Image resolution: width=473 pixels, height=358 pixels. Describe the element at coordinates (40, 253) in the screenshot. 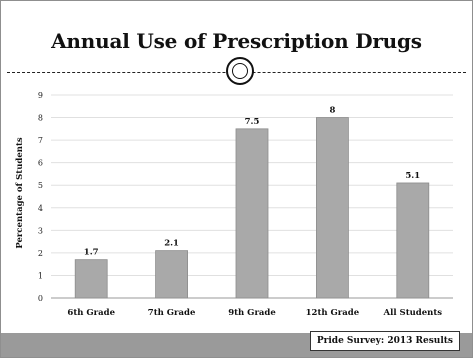

I see `y-tick-label: 2` at that location.